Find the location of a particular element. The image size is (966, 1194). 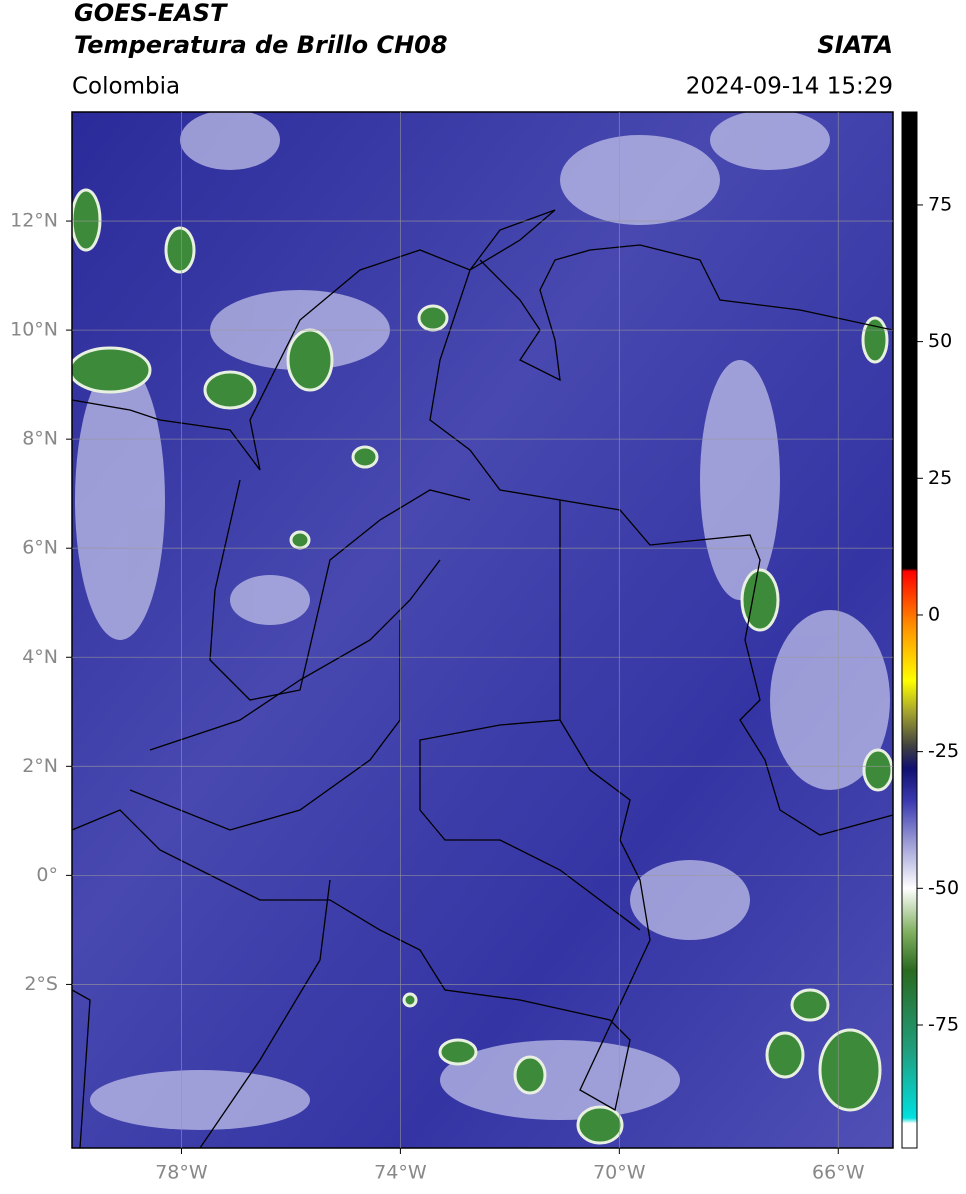

colorbar-tick-label: -75 is located at coordinates (943, 1024).